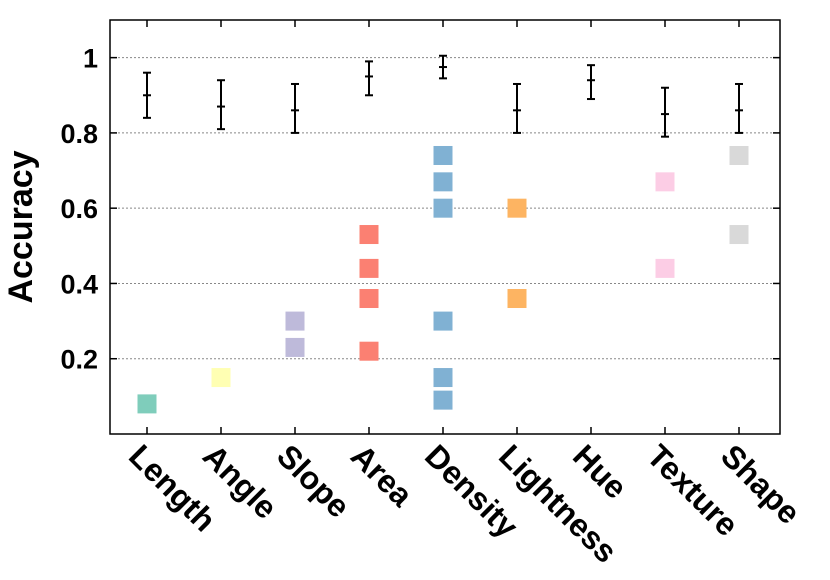 This screenshot has height=580, width=830. I want to click on y-tick-label: 1, so click(90, 59).